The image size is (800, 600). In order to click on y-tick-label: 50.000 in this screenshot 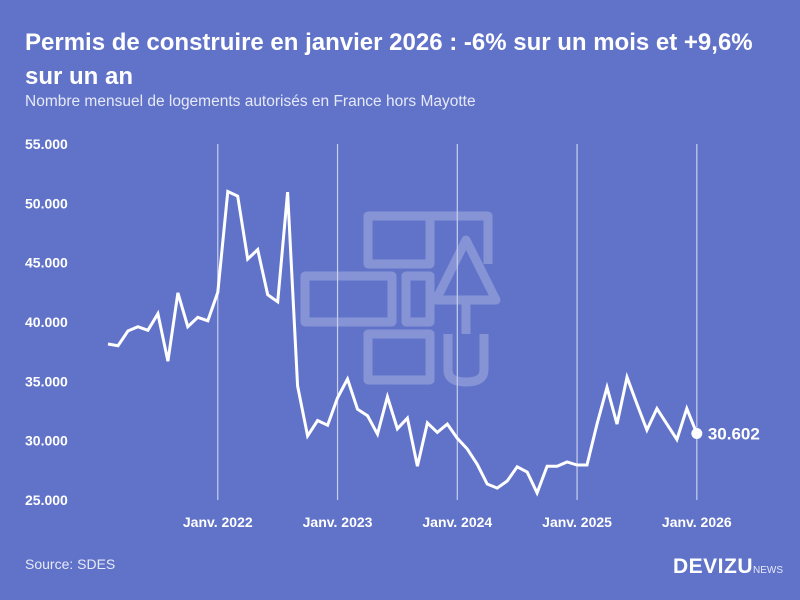, I will do `click(46, 203)`.